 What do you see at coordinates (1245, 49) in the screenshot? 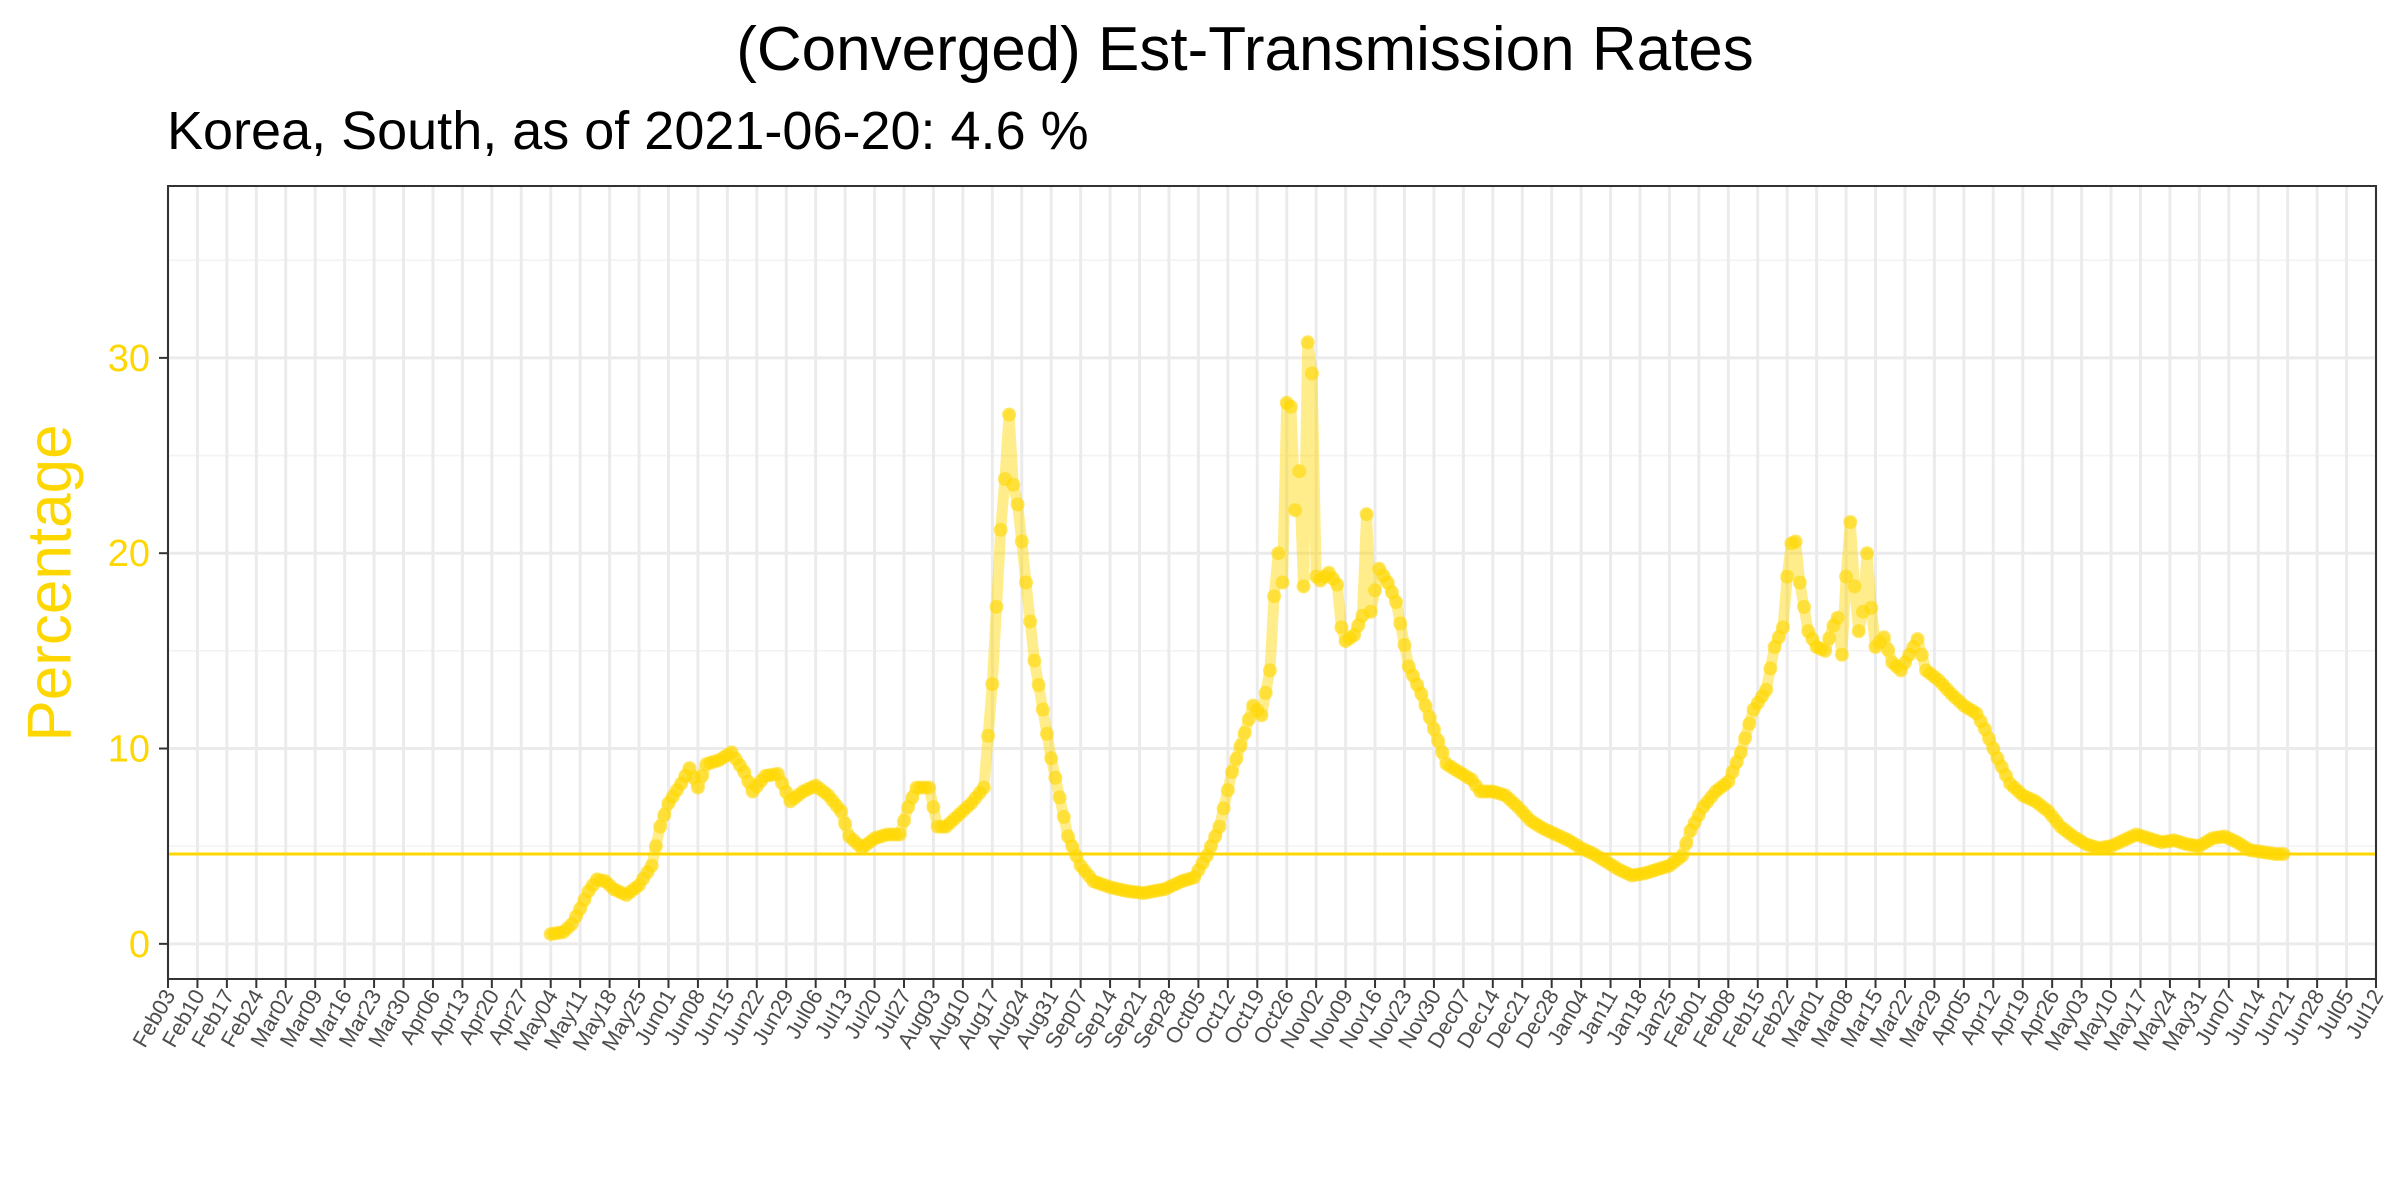
I see `chart-title: (Converged) Est-Transmission Rates` at bounding box center [1245, 49].